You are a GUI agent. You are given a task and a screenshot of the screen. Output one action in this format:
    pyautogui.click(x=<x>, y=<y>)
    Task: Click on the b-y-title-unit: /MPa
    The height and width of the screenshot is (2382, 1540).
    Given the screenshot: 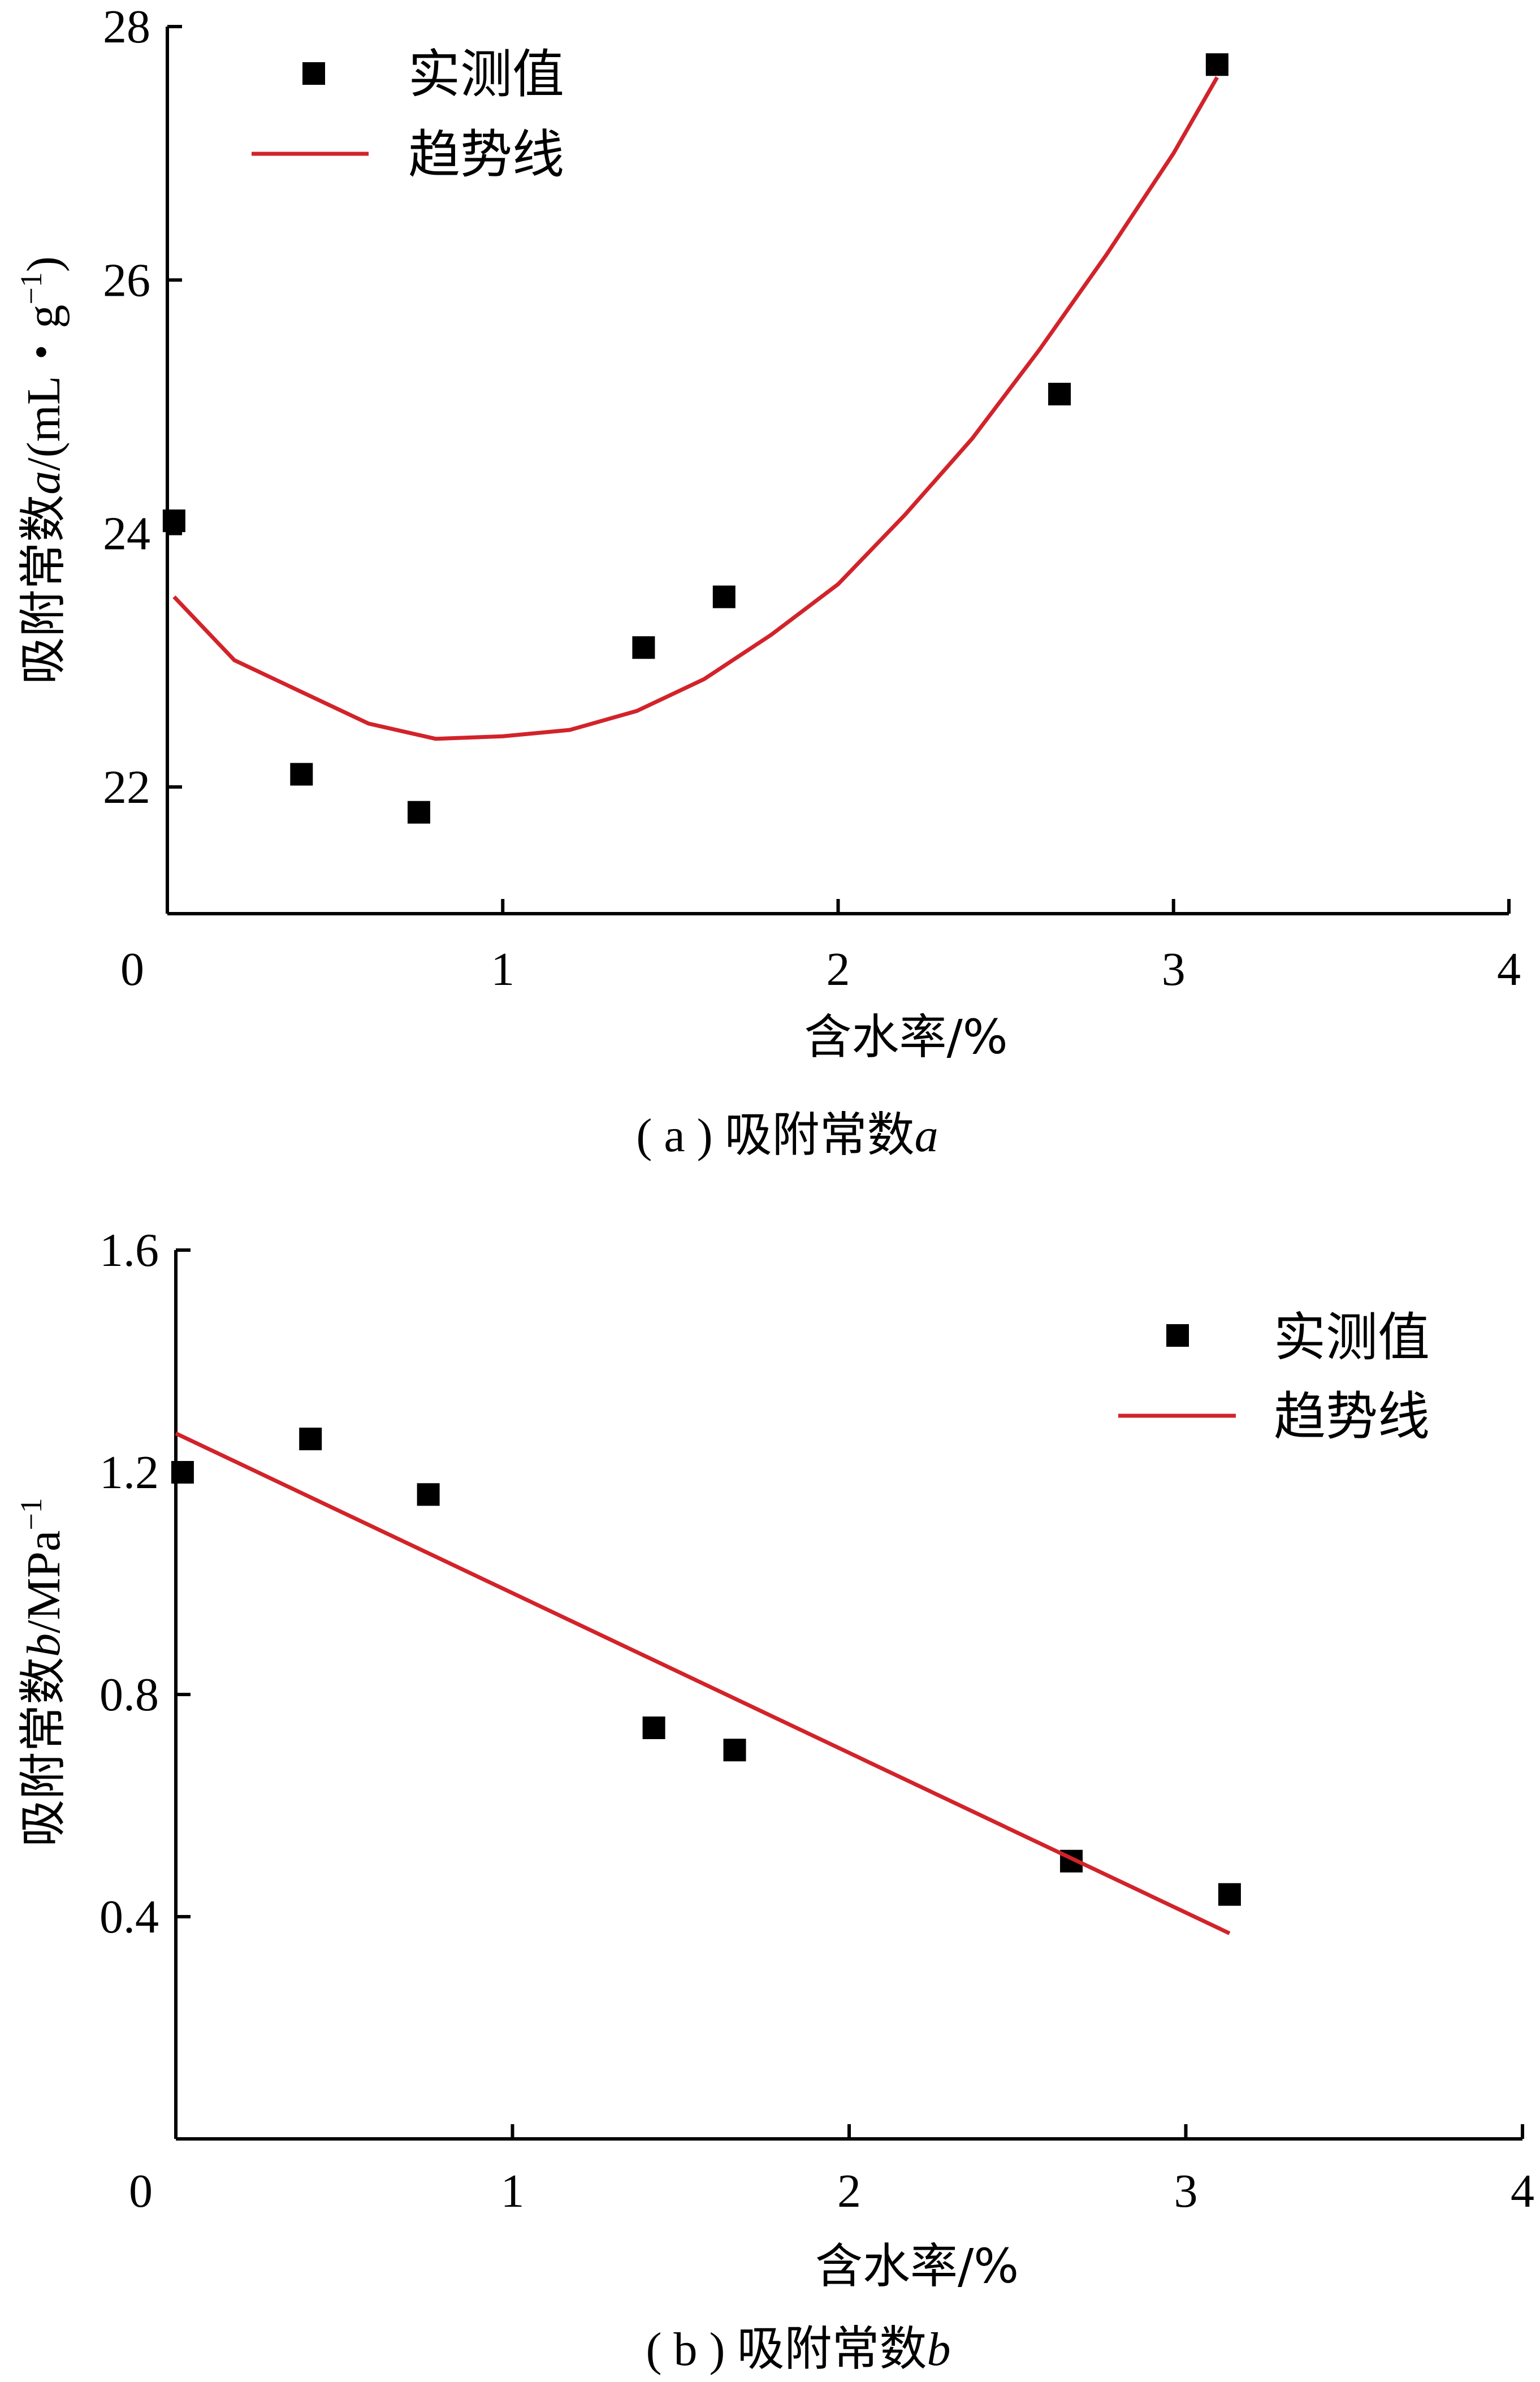 What is the action you would take?
    pyautogui.click(x=44, y=1582)
    